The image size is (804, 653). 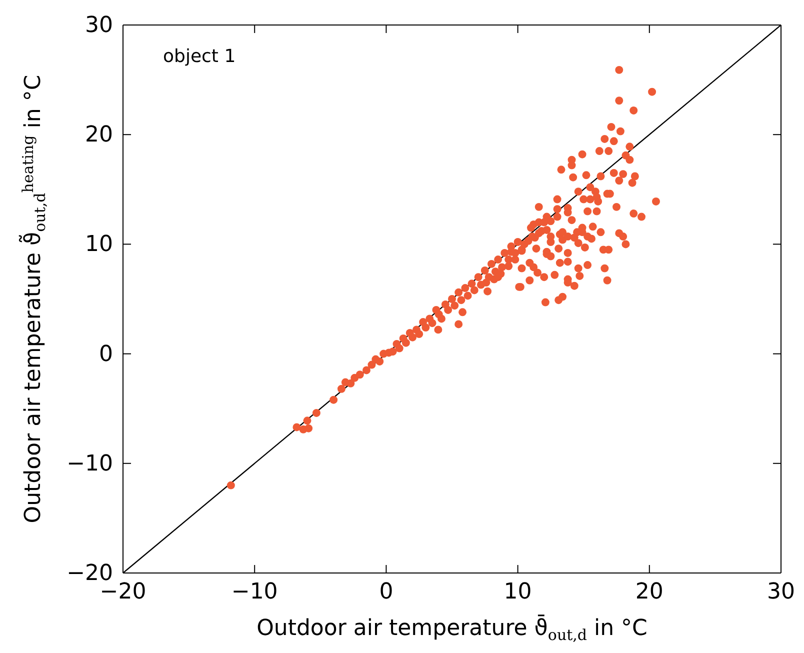 I want to click on y-tick-label: 0, so click(x=106, y=354).